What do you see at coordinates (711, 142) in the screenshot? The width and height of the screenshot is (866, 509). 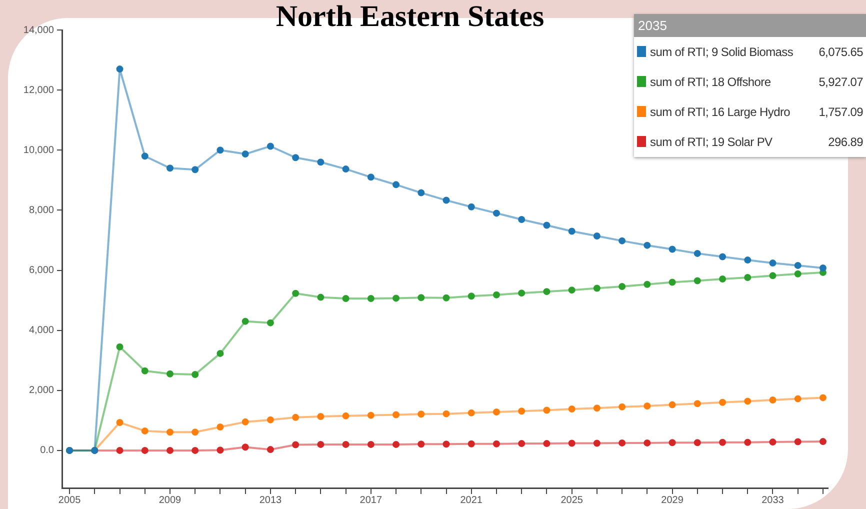 I see `legend-label: sum of RTI; 19 Solar PV` at bounding box center [711, 142].